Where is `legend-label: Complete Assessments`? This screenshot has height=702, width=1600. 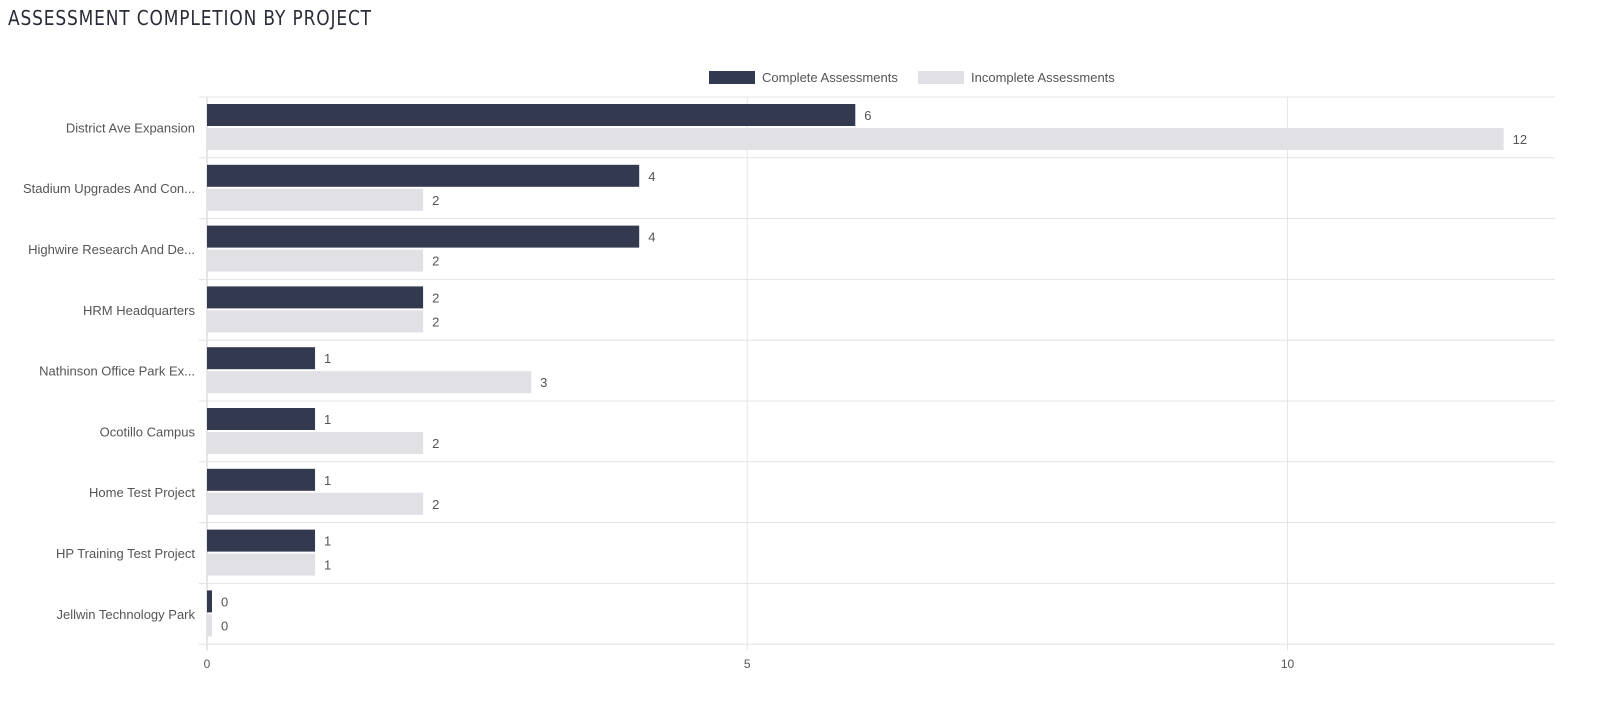
legend-label: Complete Assessments is located at coordinates (830, 77).